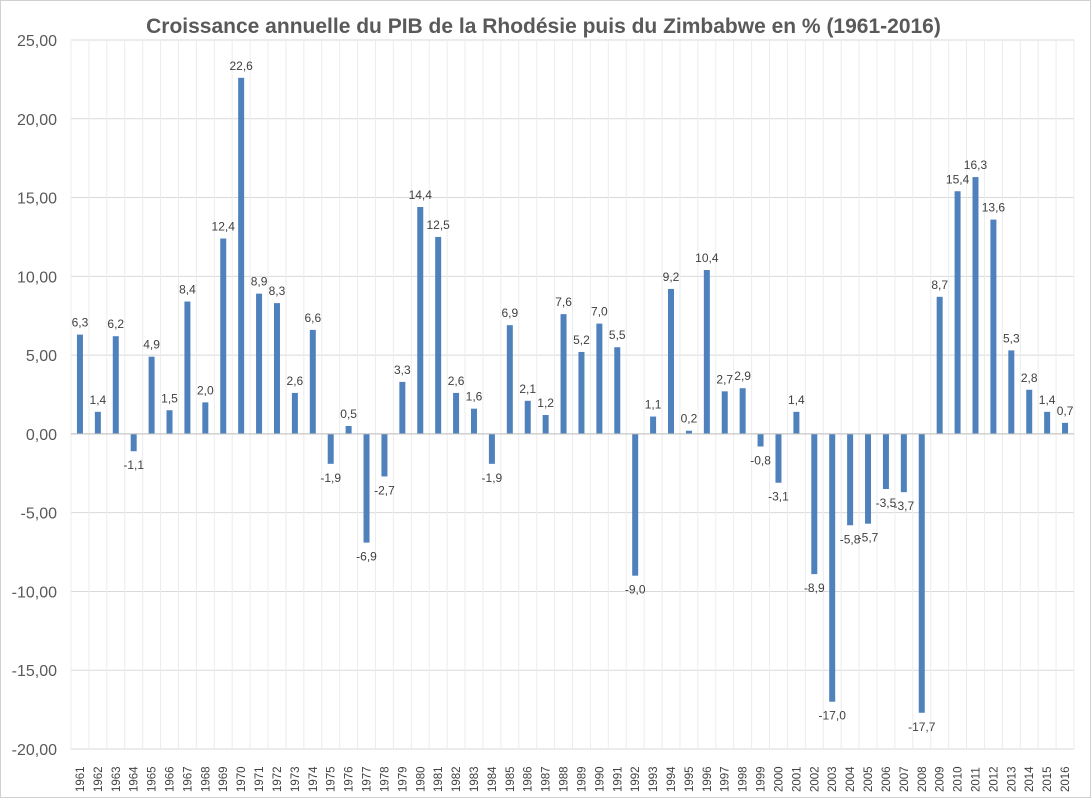 This screenshot has height=799, width=1091. Describe the element at coordinates (742, 376) in the screenshot. I see `data-label: 2,9` at that location.